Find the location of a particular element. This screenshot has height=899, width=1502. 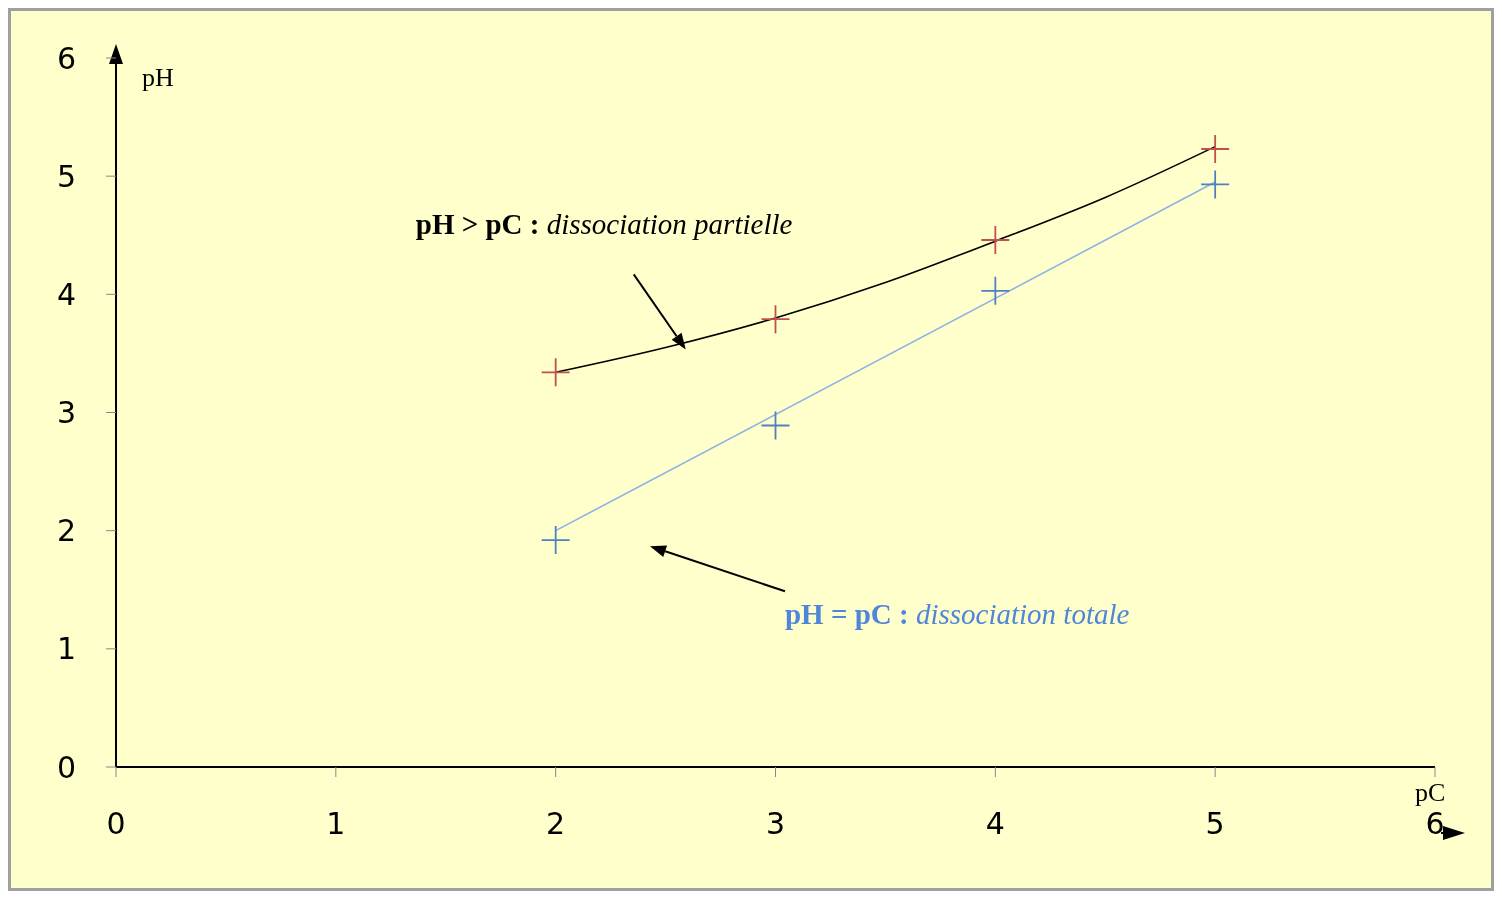

y-tick-label: 0 is located at coordinates (66, 767).